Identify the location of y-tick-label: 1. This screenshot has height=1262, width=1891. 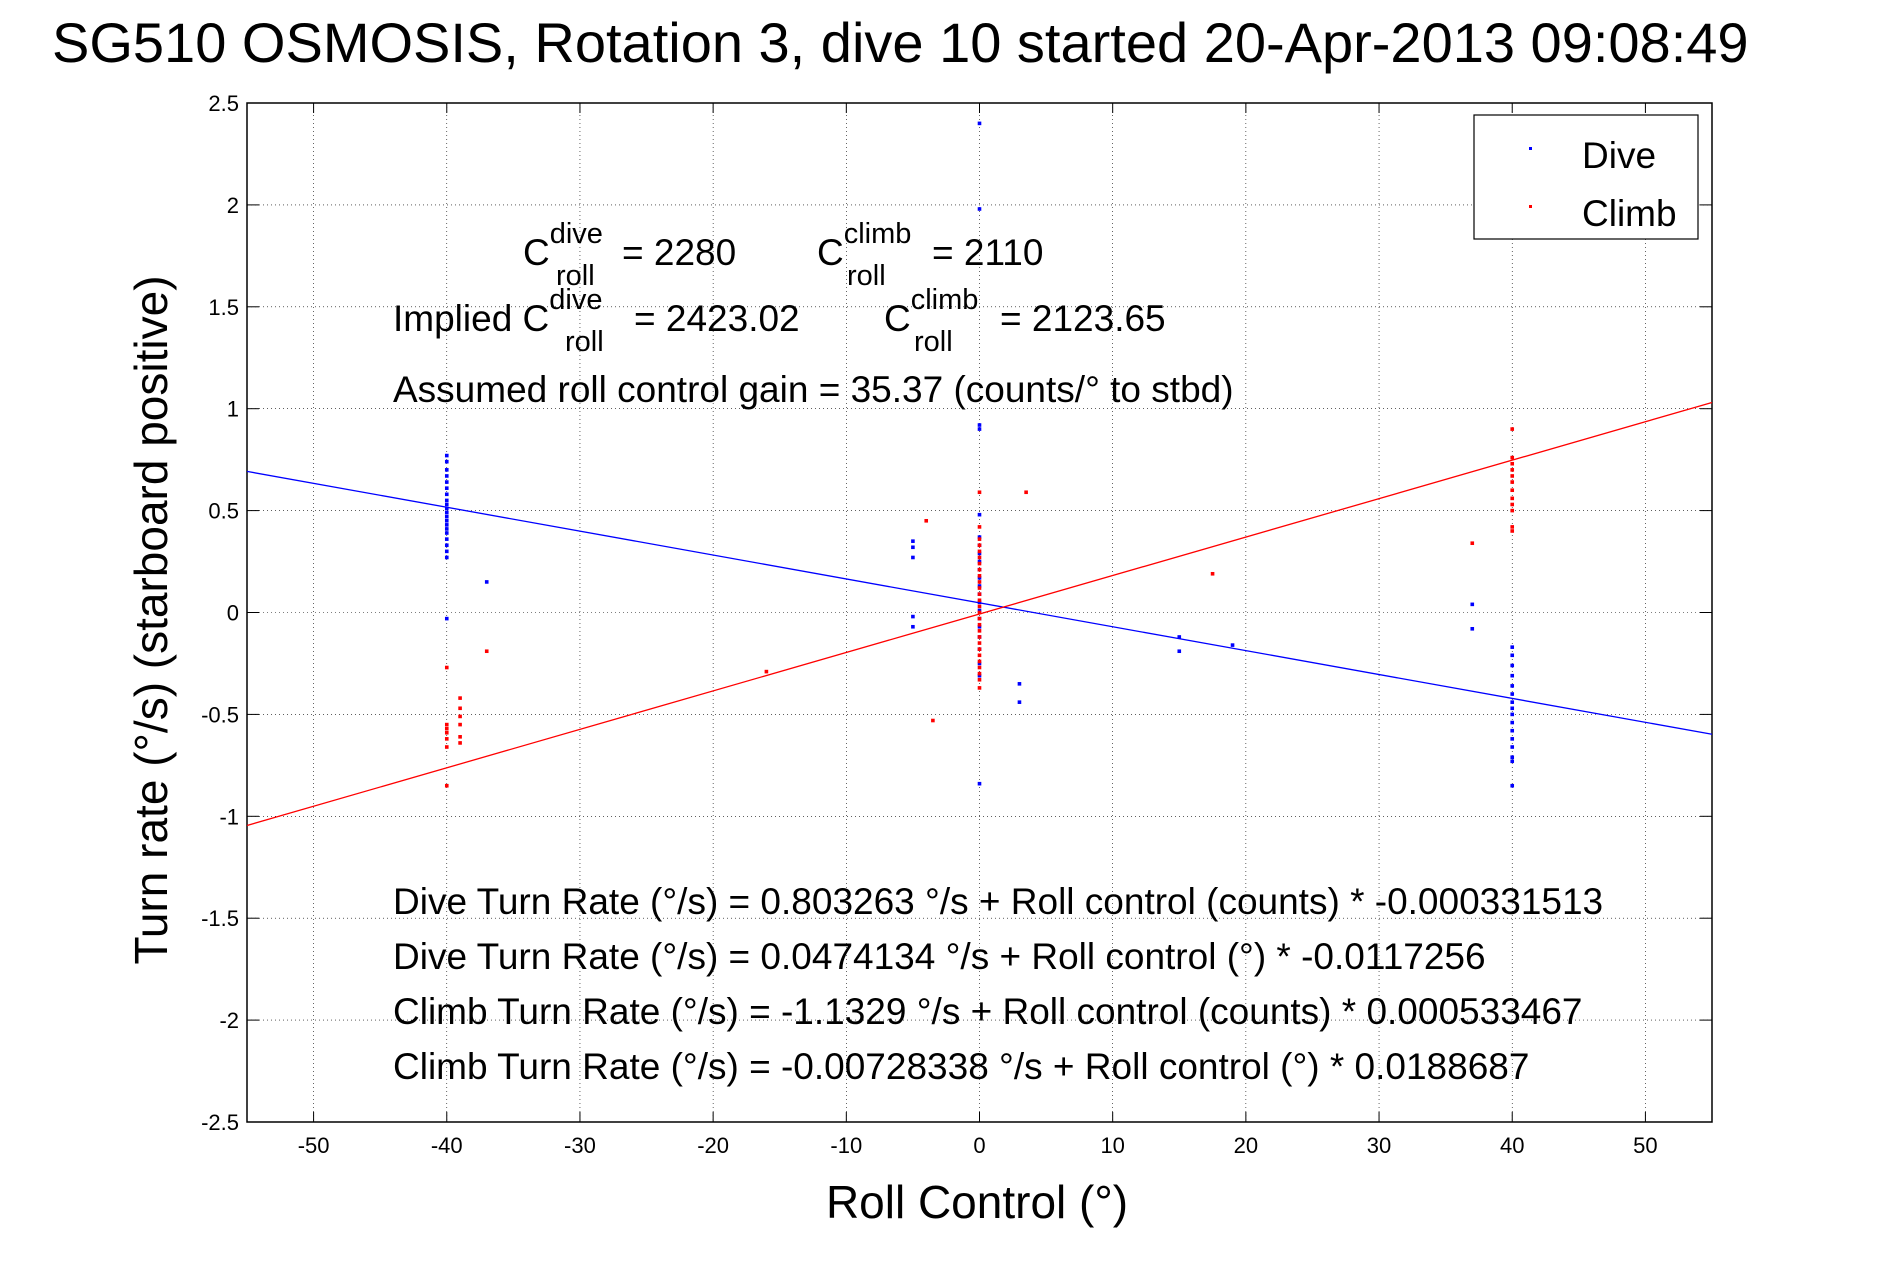
(233, 409).